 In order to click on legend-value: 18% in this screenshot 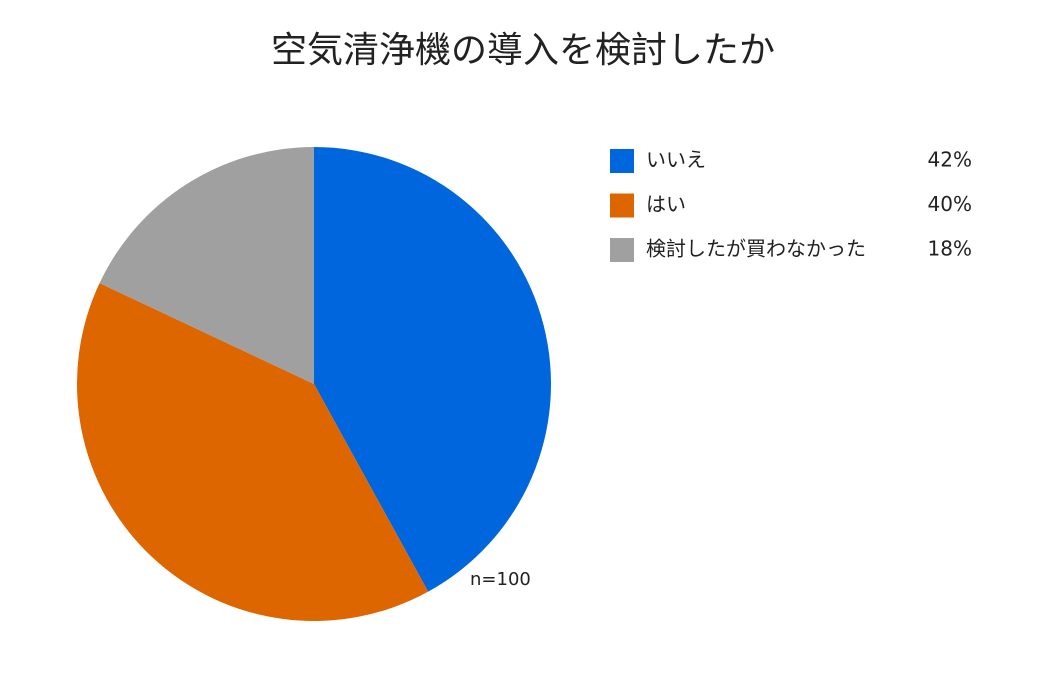, I will do `click(950, 249)`.